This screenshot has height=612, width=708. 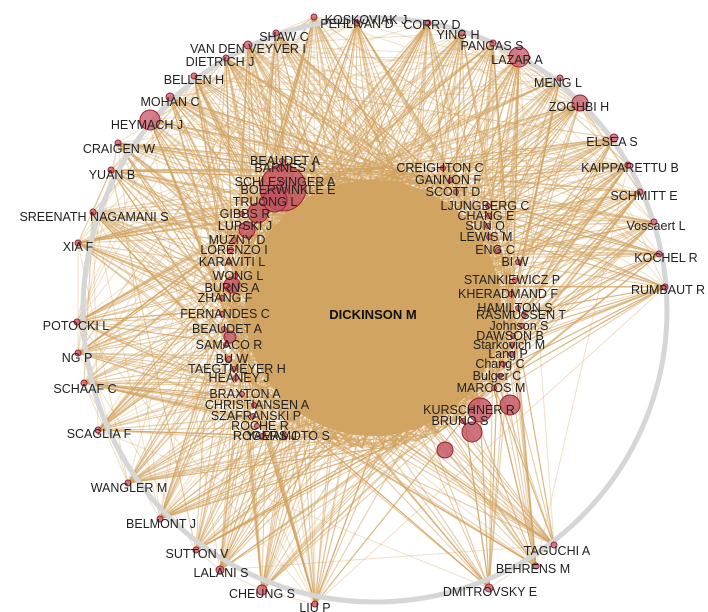 I want to click on inner-author-label: SAMACO R, so click(x=229, y=345).